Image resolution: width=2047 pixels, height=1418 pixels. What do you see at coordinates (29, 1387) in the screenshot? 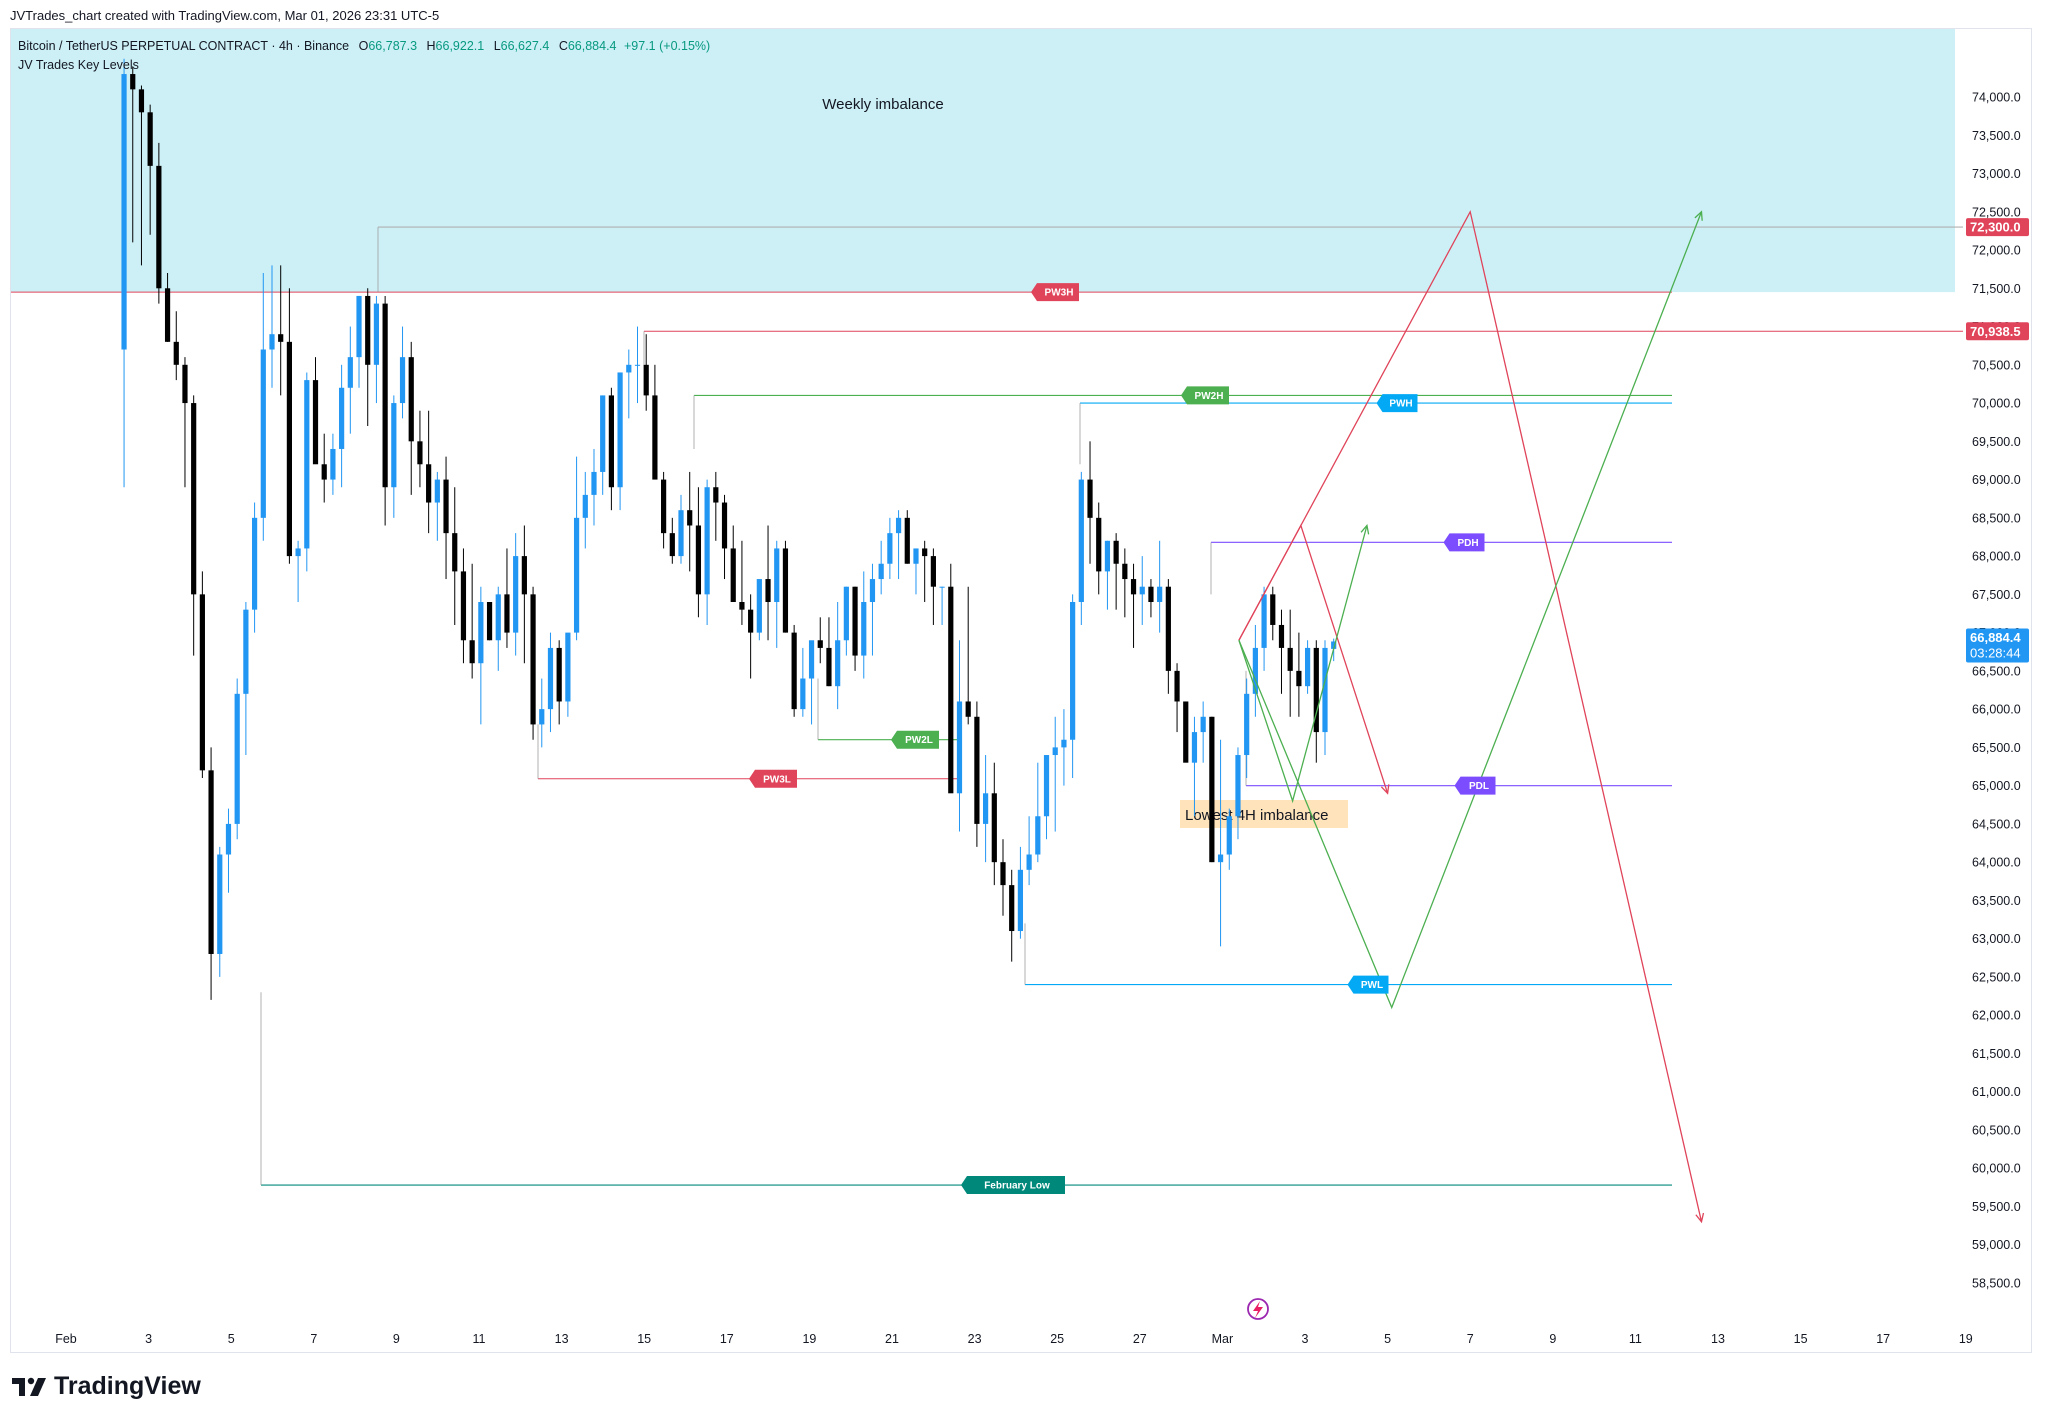
I see `tradingview-logo-icon` at bounding box center [29, 1387].